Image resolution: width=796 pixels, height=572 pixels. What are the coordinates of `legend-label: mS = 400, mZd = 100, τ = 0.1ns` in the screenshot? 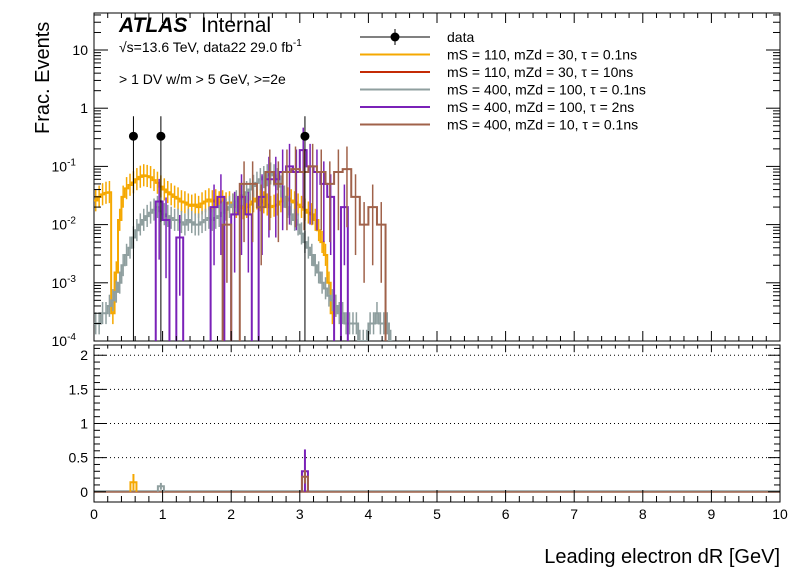 It's located at (546, 90).